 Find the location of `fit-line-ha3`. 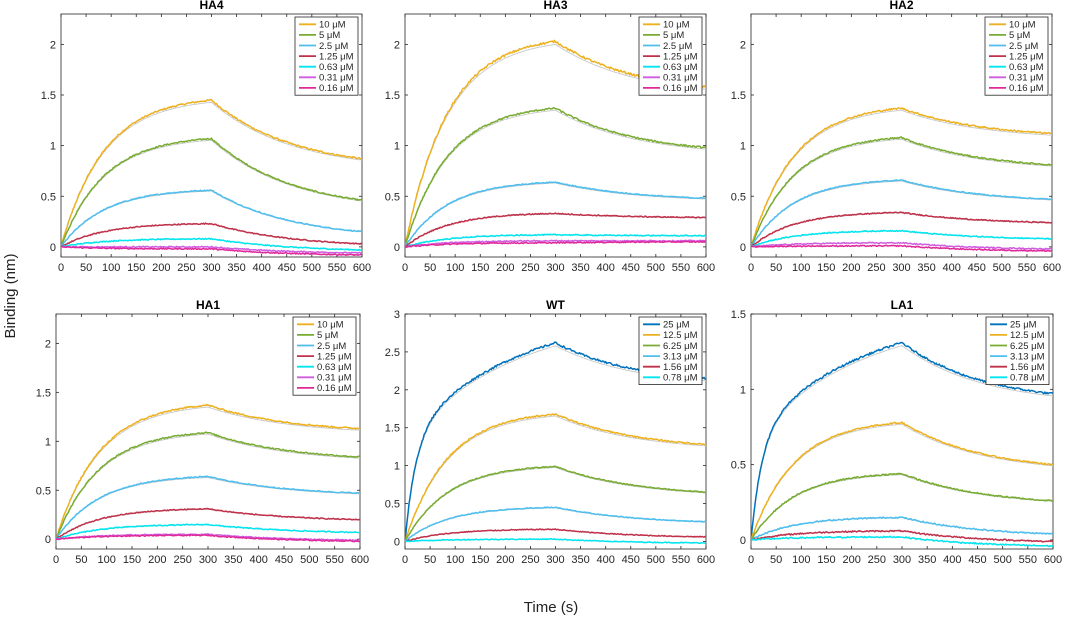

fit-line-ha3 is located at coordinates (555, 178).